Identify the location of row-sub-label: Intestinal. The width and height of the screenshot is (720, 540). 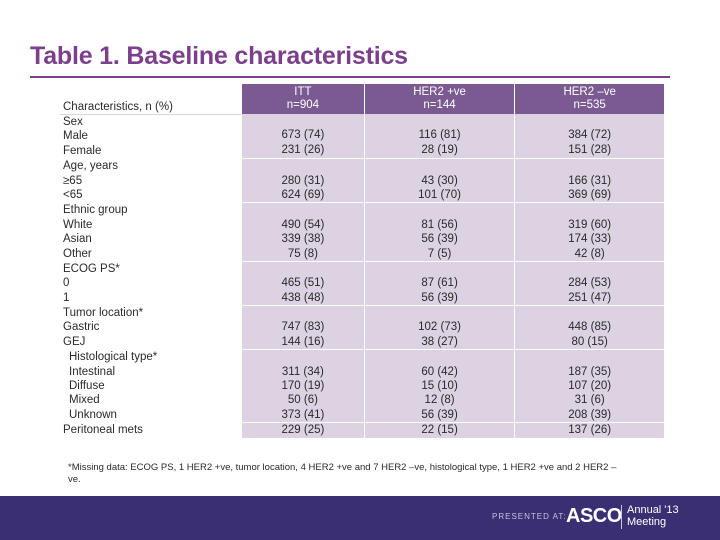
(92, 371).